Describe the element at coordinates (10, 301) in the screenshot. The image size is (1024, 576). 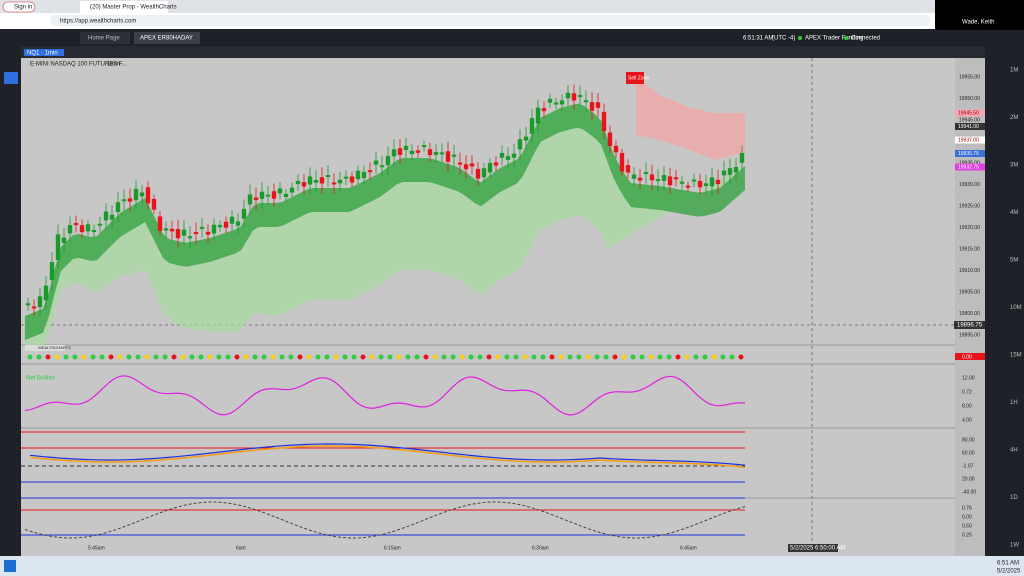
I see `left-toolbar` at that location.